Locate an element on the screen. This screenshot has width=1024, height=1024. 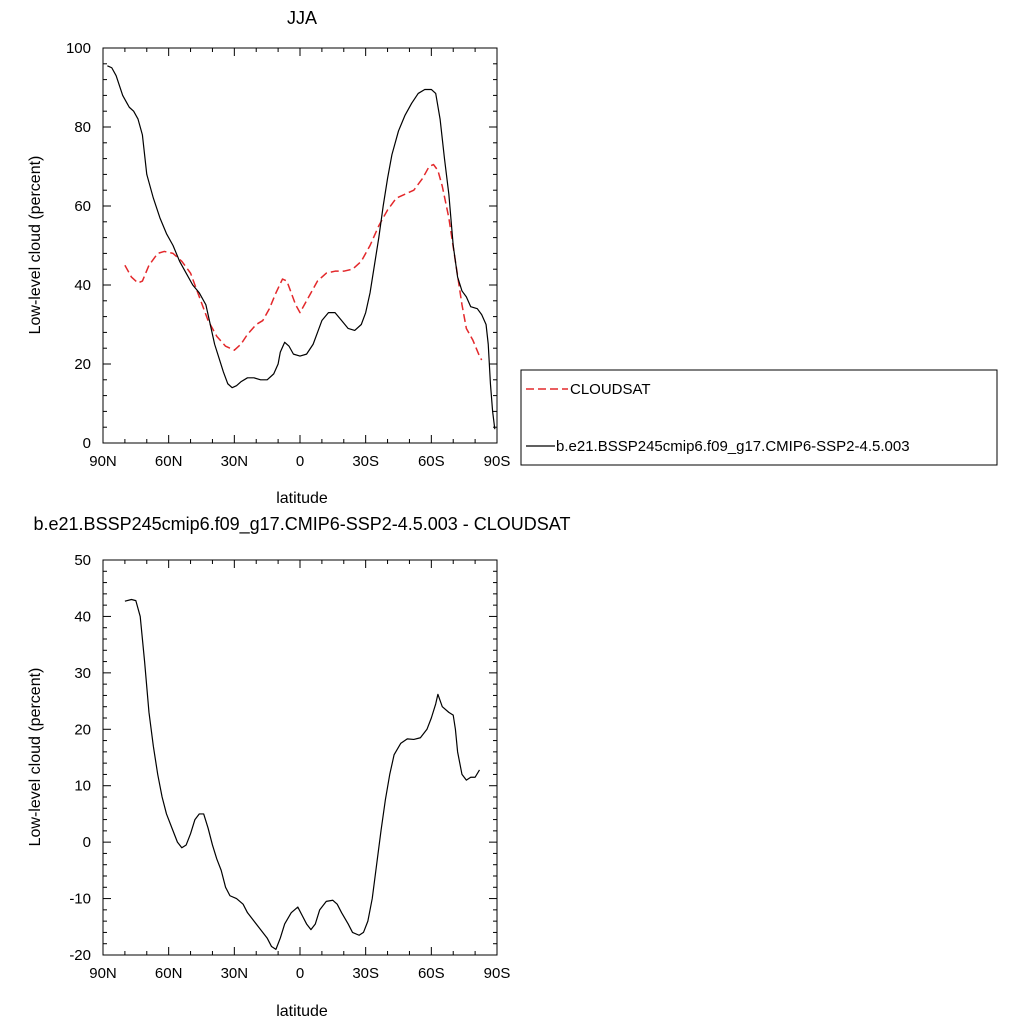
difference-x-axis-label: latitude is located at coordinates (302, 1011).